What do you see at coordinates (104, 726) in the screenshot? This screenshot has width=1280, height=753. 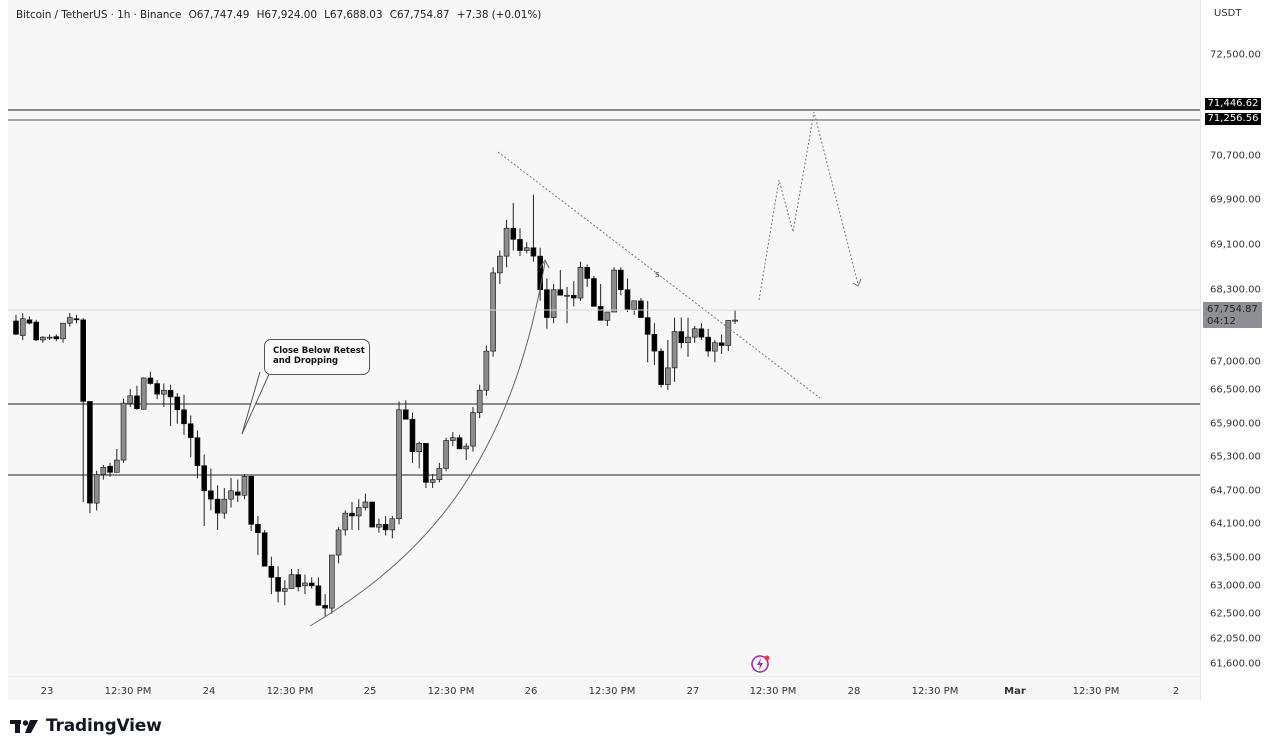 I see `logo-text: TradingView` at bounding box center [104, 726].